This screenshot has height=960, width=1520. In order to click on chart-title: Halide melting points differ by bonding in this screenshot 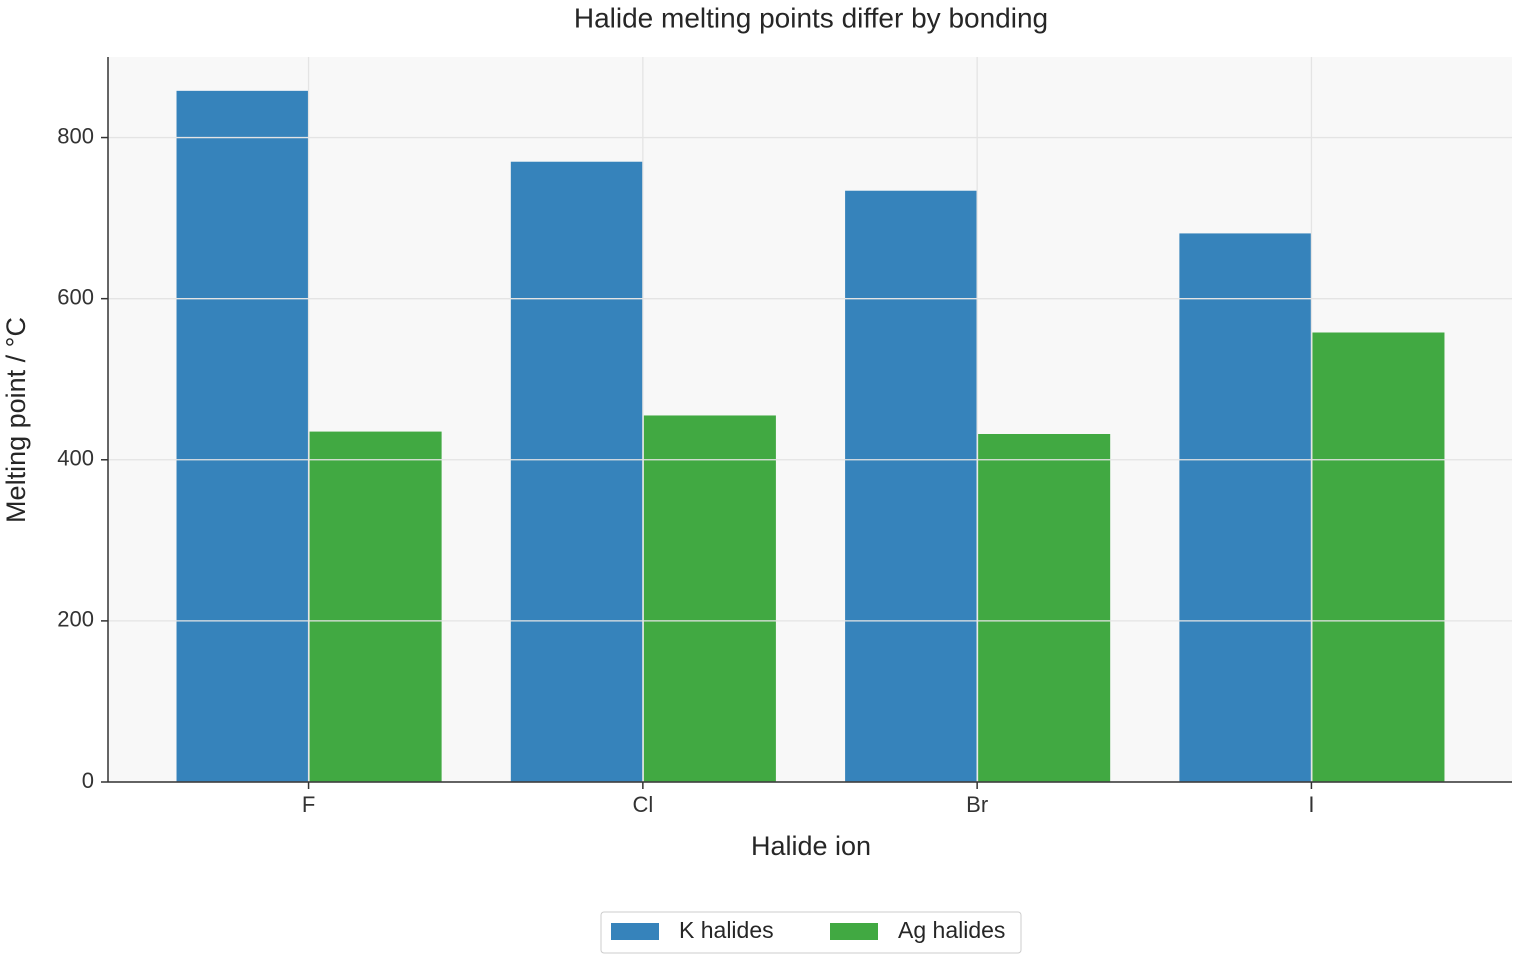, I will do `click(811, 17)`.